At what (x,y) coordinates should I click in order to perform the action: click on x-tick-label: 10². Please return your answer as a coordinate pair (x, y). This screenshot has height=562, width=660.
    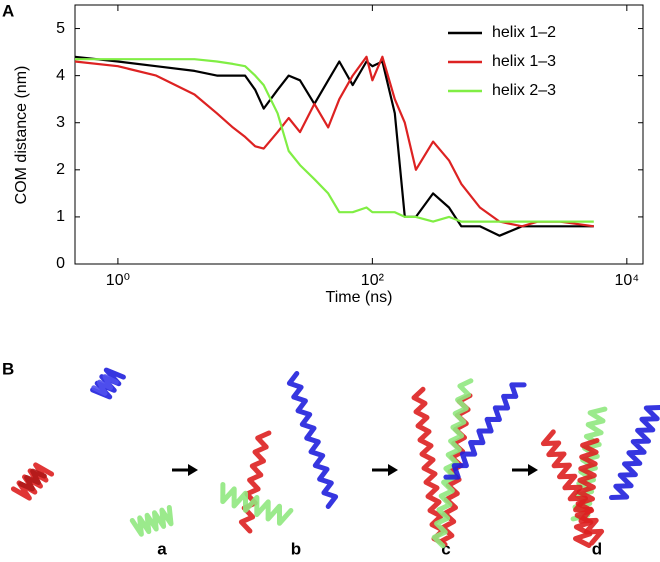
    Looking at the image, I should click on (373, 280).